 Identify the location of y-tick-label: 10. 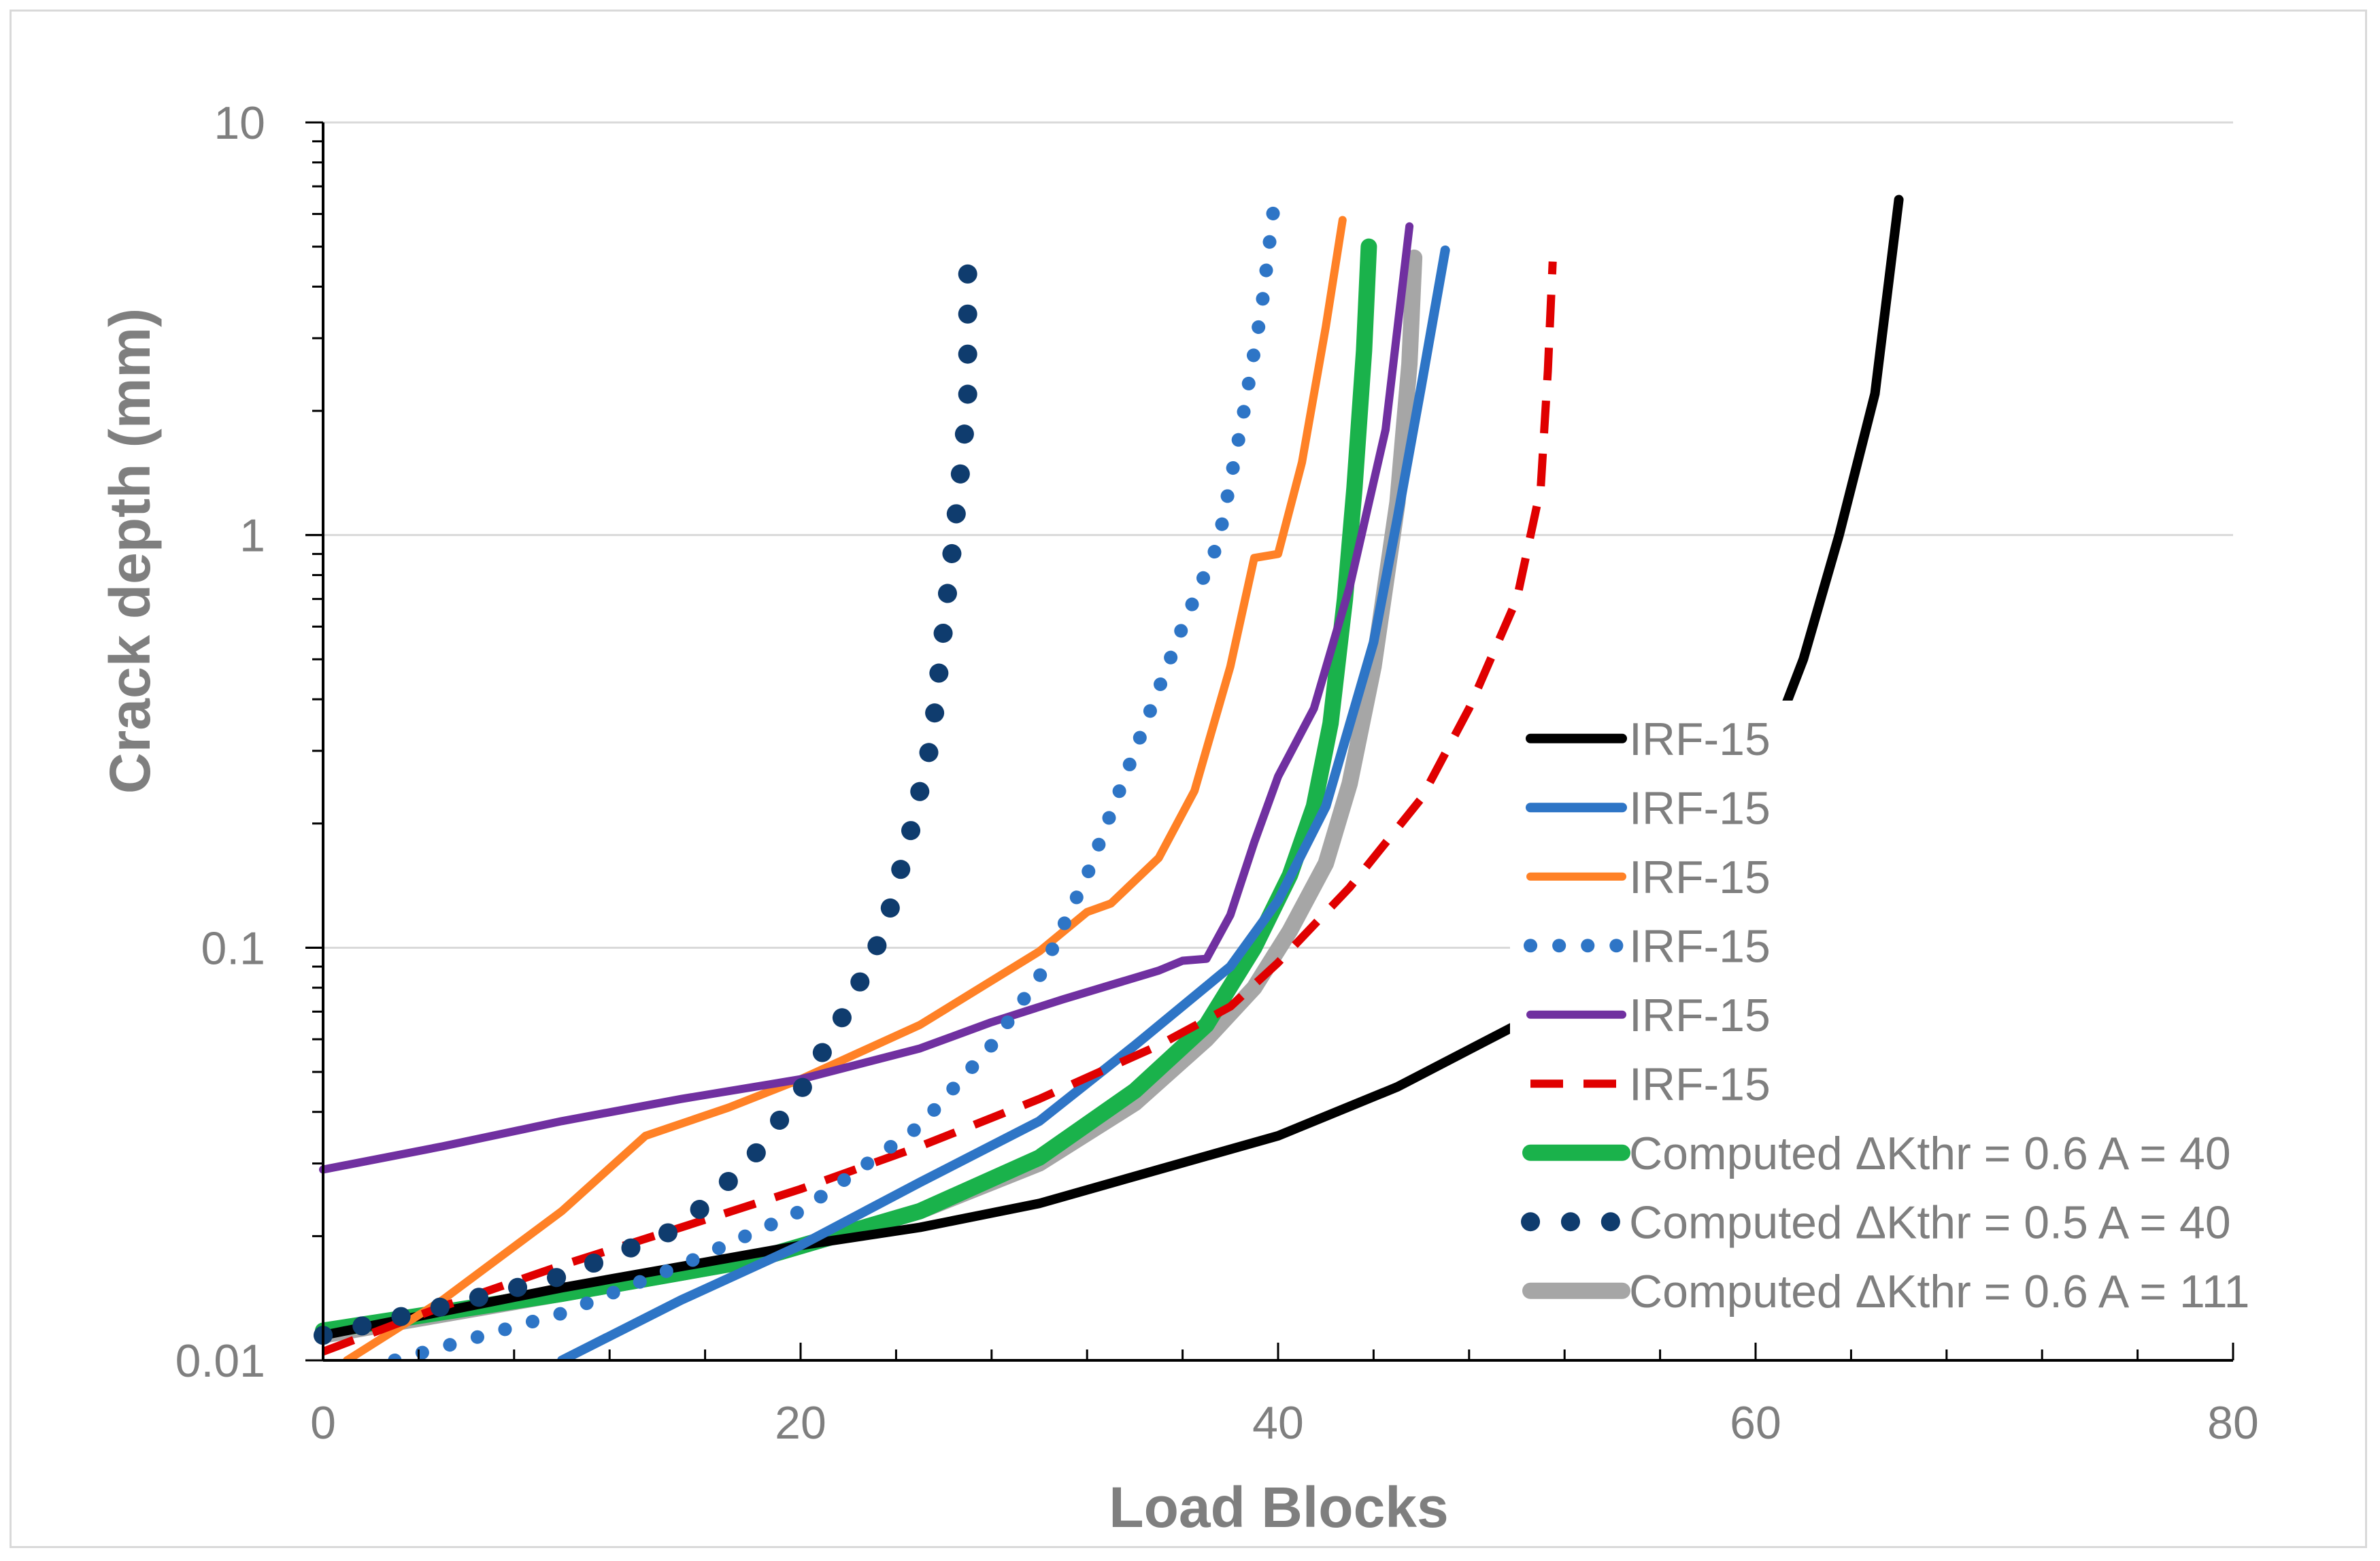
(239, 123).